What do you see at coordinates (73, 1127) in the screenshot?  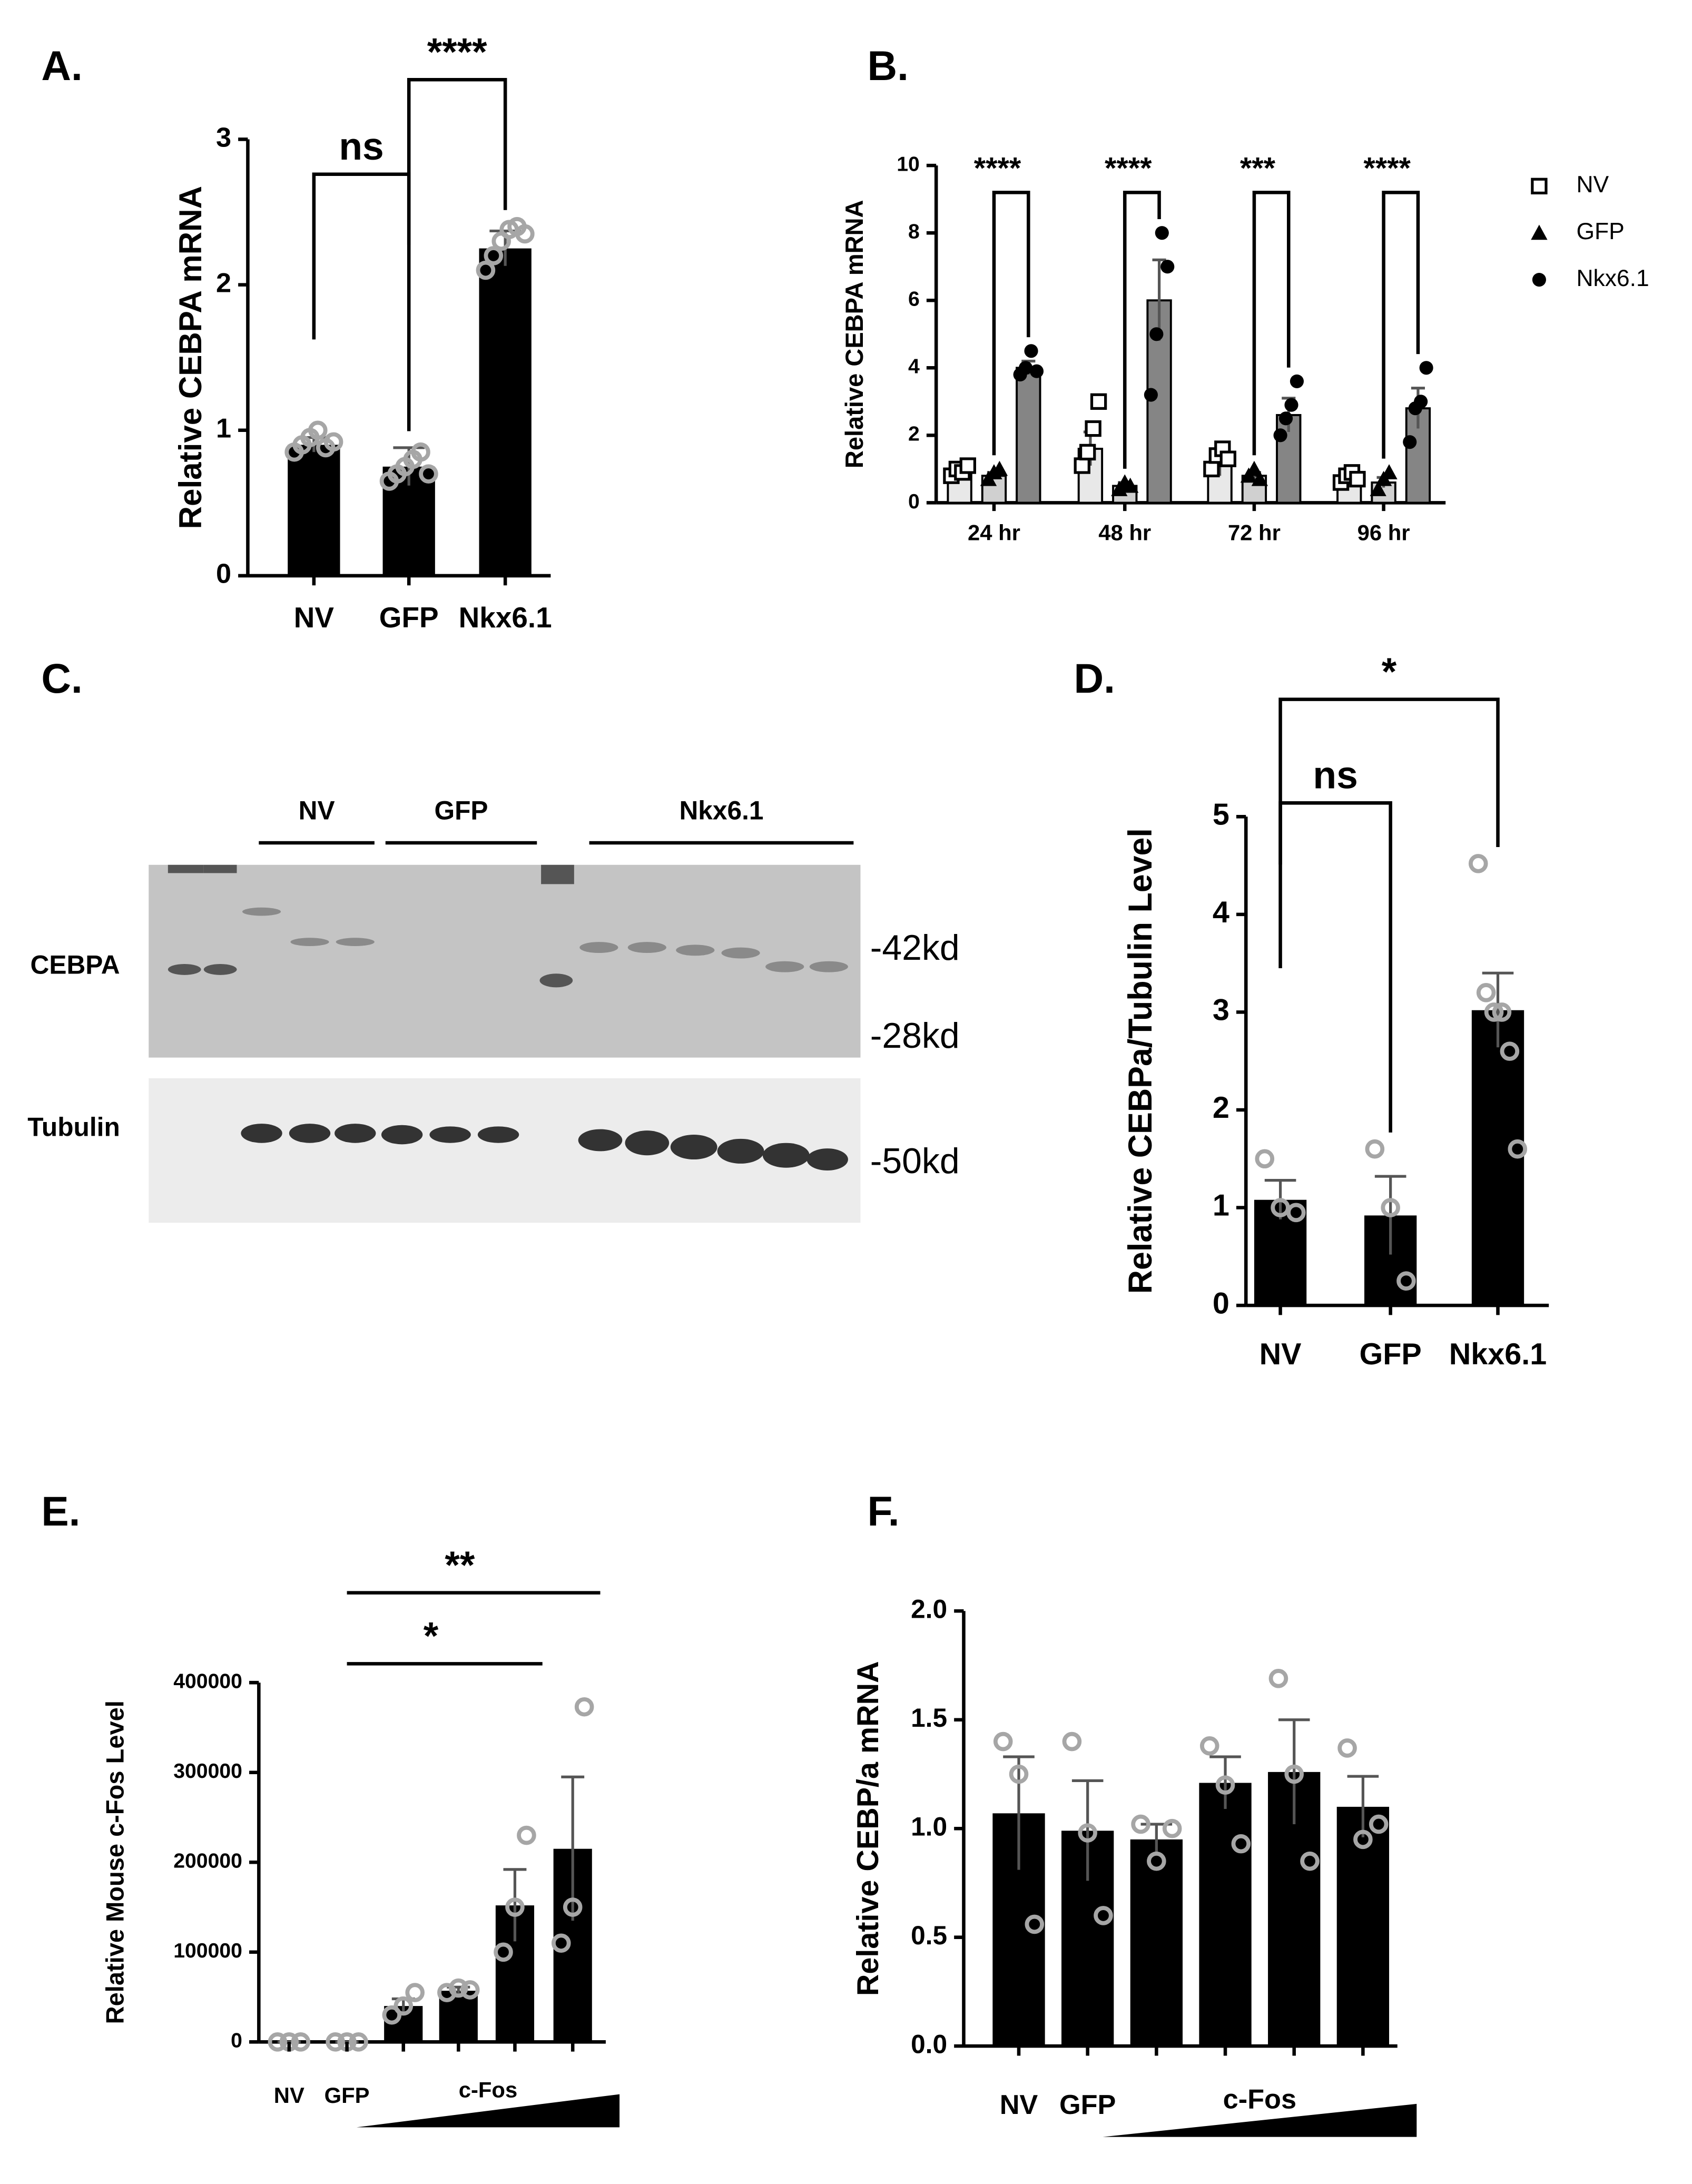 I see `row-label: Tubulin` at bounding box center [73, 1127].